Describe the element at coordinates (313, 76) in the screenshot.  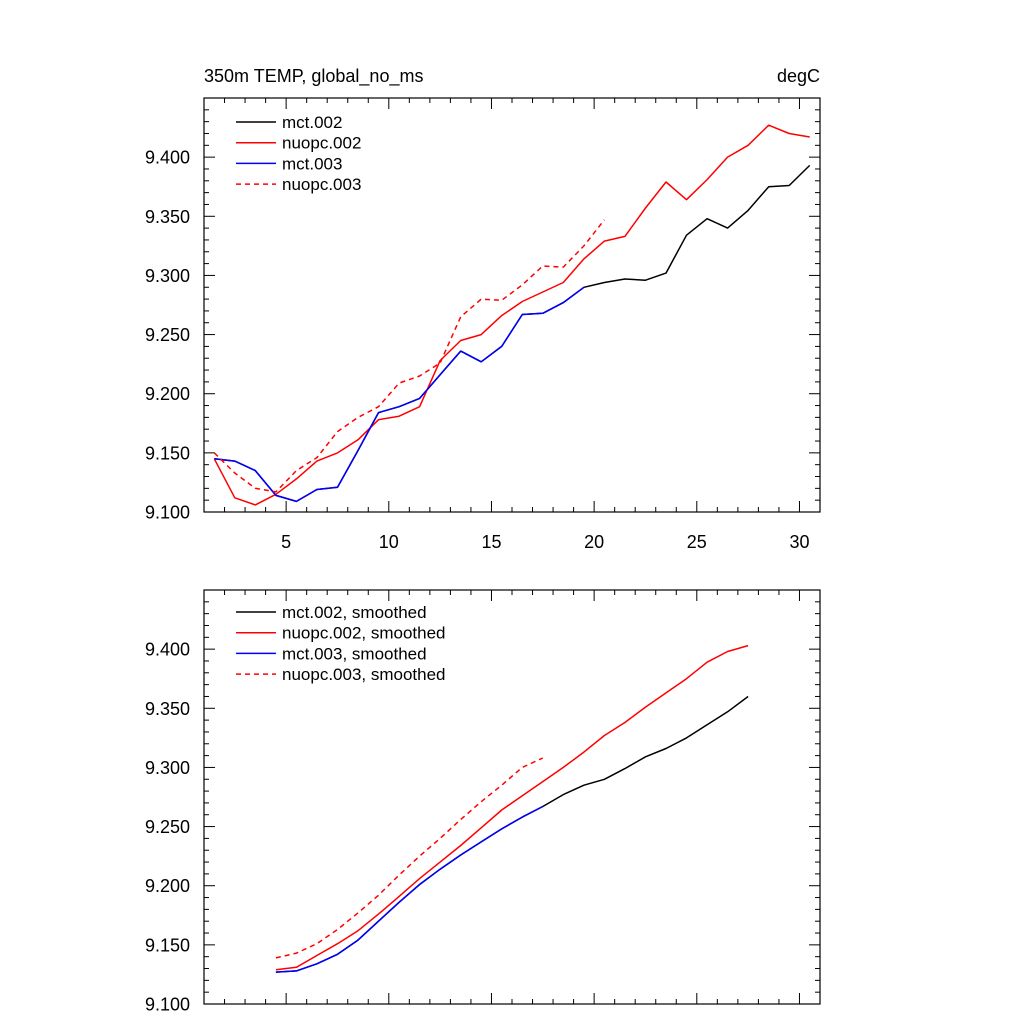
I see `chart-title: 350m TEMP, global_no_ms` at that location.